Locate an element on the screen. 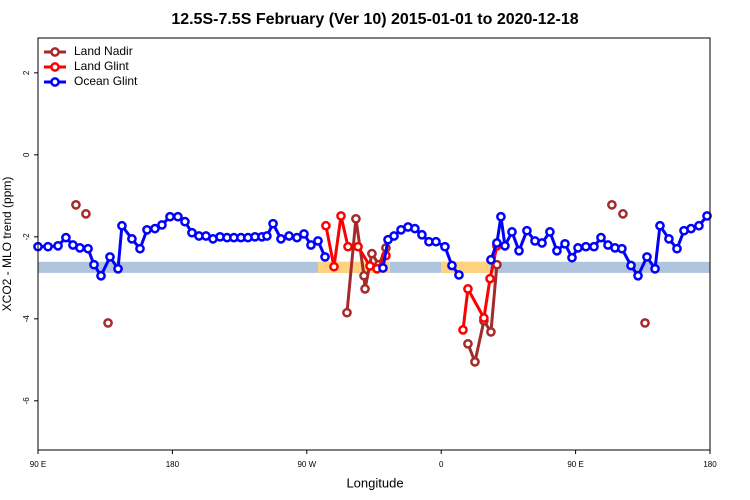  legend-label: Ocean Glint is located at coordinates (106, 81).